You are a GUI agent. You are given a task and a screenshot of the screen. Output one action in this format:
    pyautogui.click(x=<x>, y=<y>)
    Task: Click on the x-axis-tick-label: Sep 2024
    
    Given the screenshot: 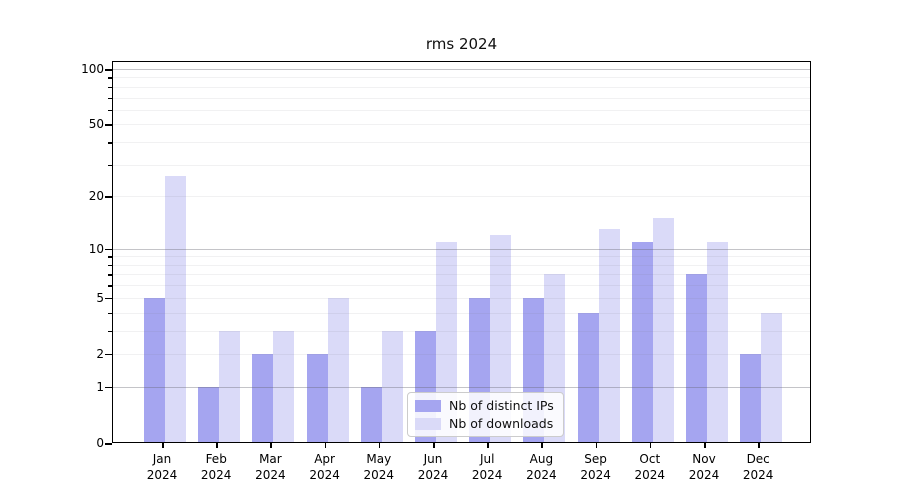 What is the action you would take?
    pyautogui.click(x=595, y=467)
    